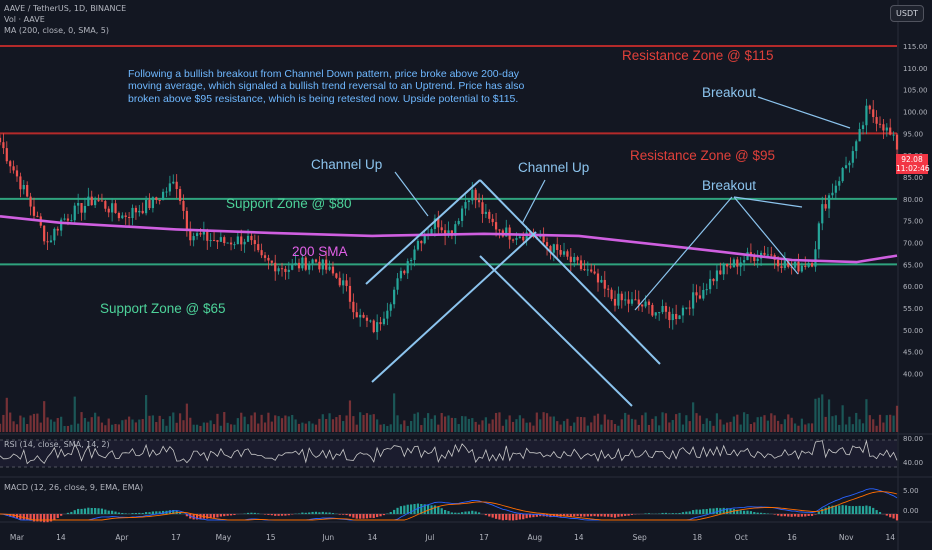 The height and width of the screenshot is (550, 932). I want to click on rsi-label: RSI (14, close, SMA, 14, 2), so click(57, 444).